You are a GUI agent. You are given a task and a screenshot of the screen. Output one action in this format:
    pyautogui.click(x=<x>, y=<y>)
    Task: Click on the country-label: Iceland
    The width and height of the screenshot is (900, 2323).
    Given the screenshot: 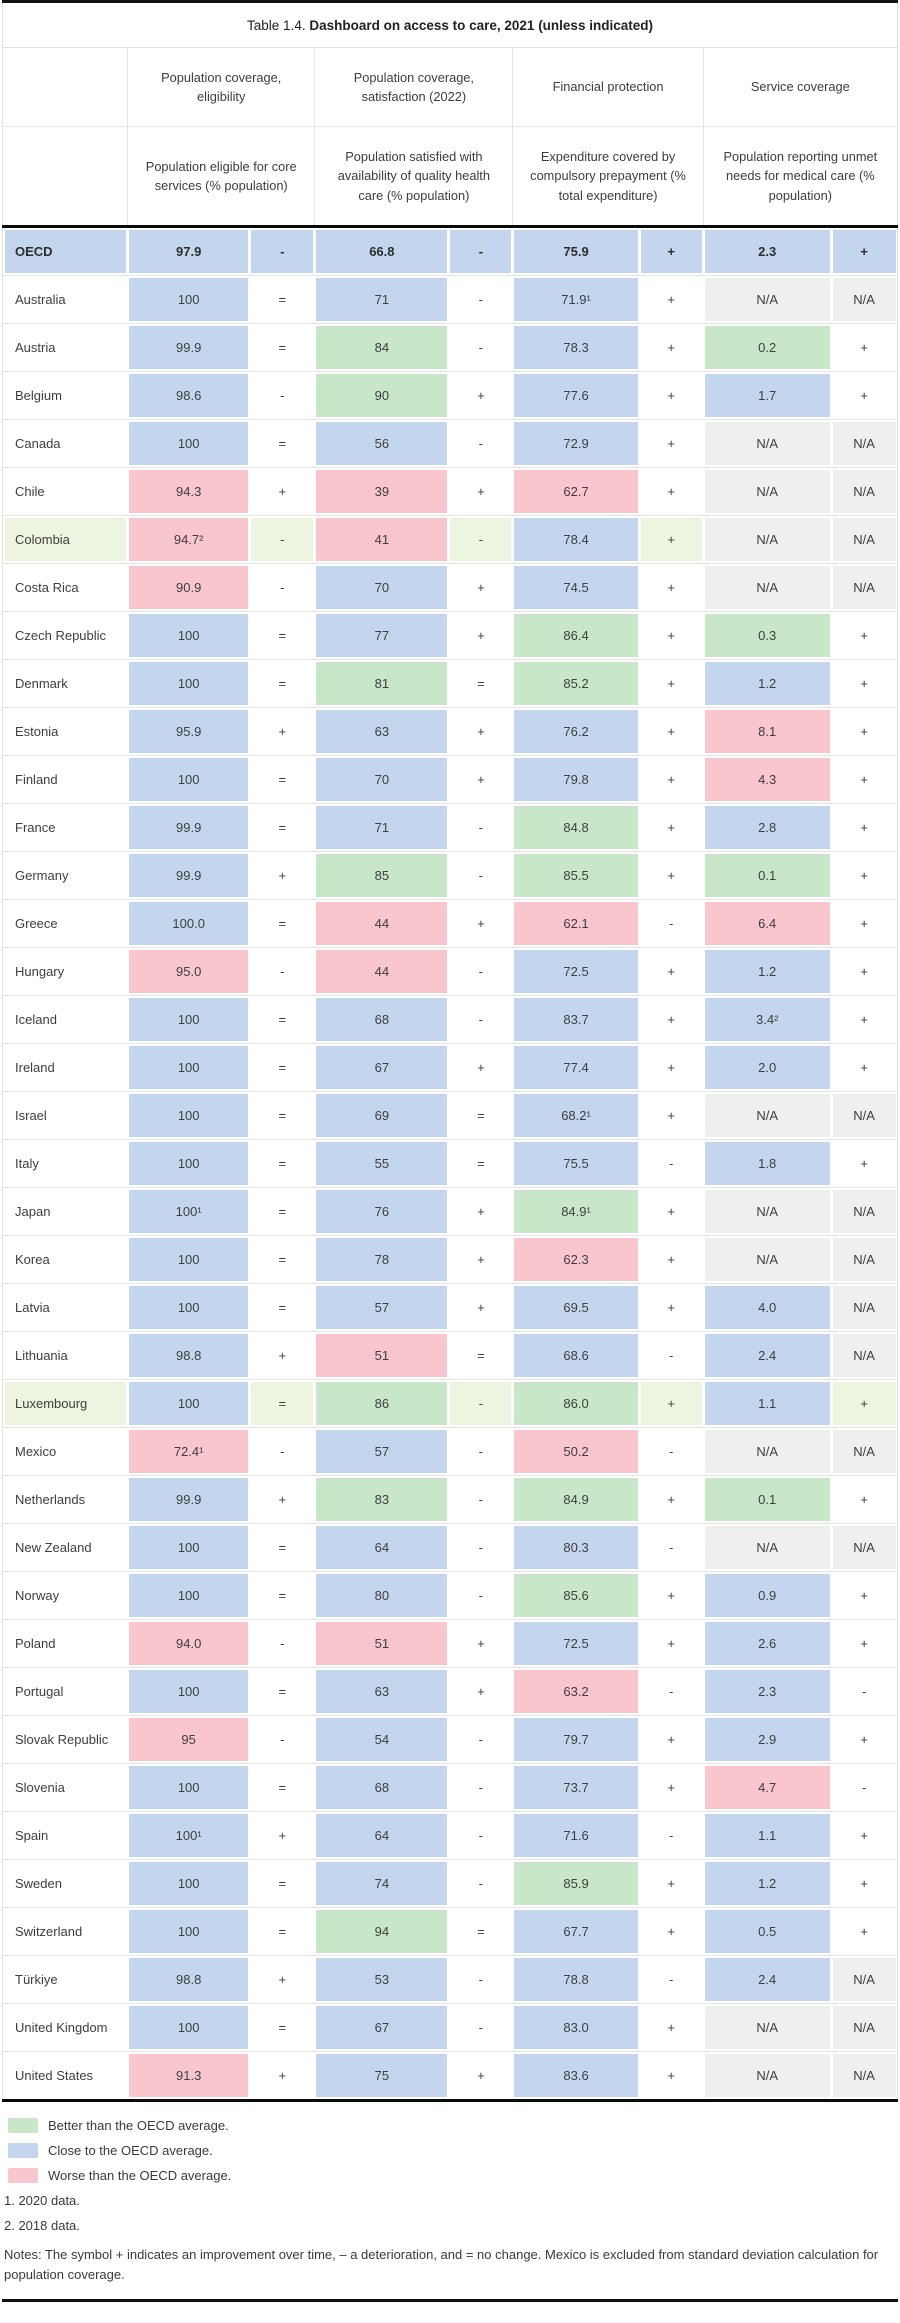 What is the action you would take?
    pyautogui.click(x=36, y=1019)
    